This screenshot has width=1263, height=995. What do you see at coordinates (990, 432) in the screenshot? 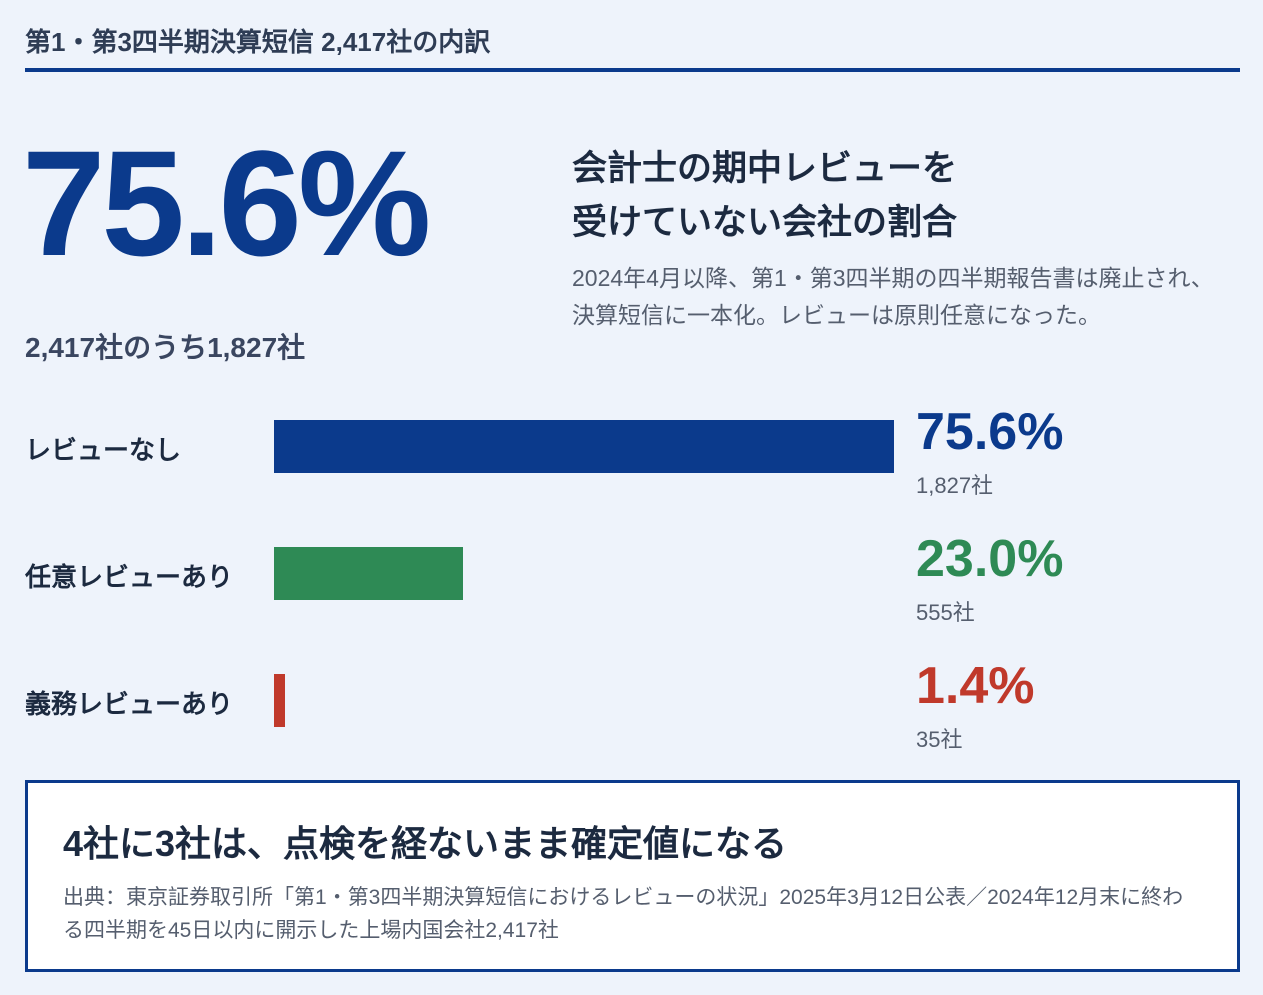
I see `value-label: 75.6%` at bounding box center [990, 432].